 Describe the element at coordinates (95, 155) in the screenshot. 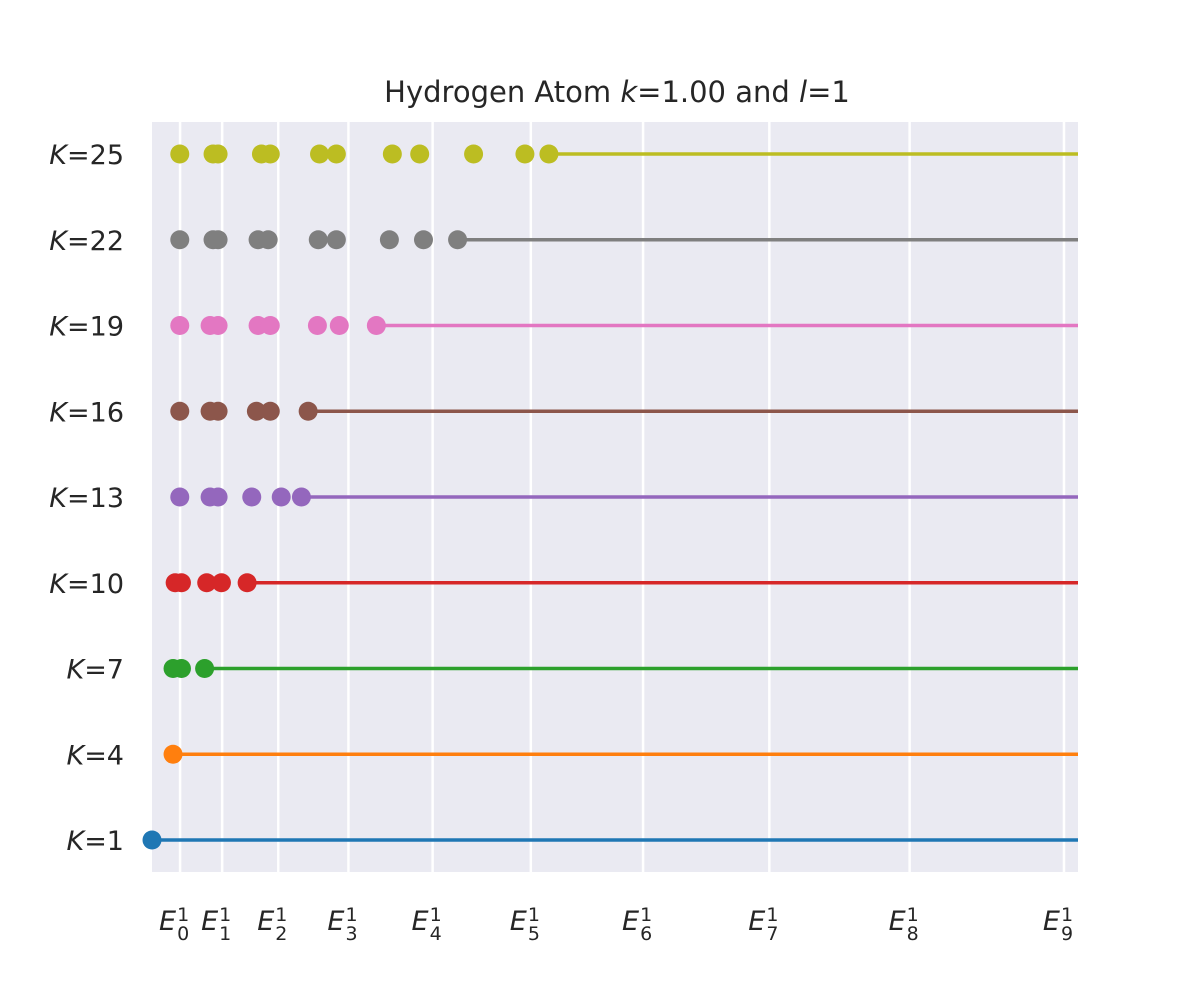

I see `y-tick-value: =25` at that location.